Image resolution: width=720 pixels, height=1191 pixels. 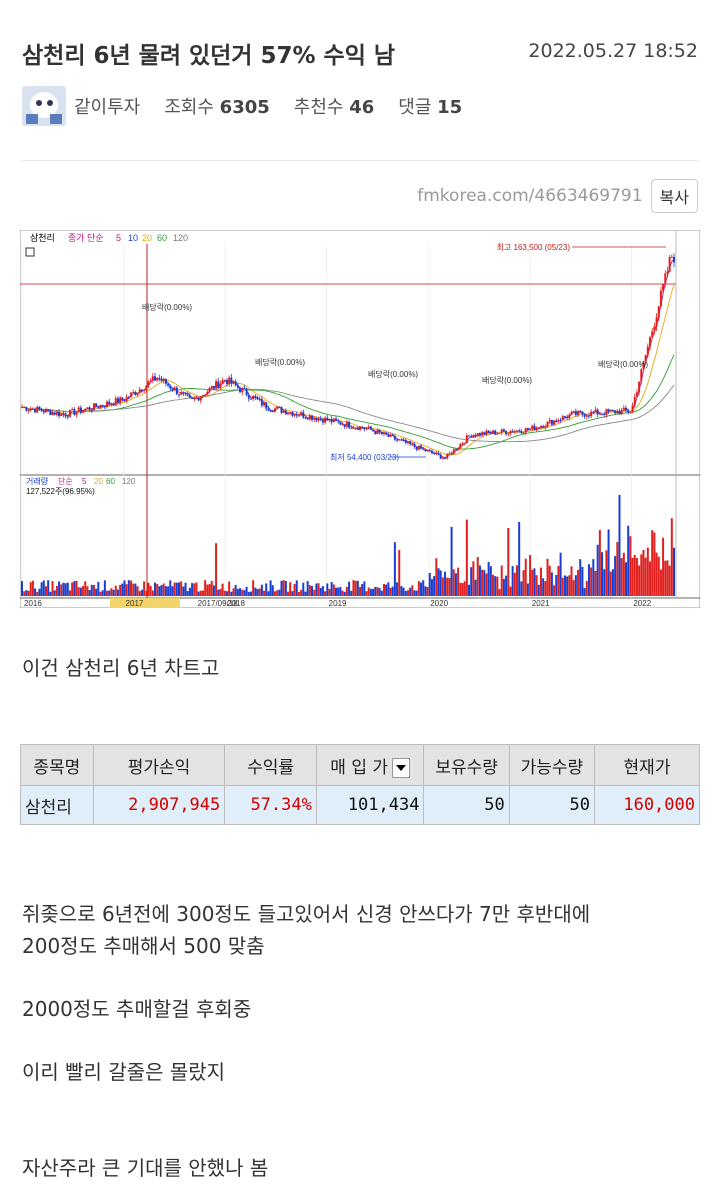 I want to click on body-line-3: 200정도 추매해서 500 맞춤, so click(x=143, y=946).